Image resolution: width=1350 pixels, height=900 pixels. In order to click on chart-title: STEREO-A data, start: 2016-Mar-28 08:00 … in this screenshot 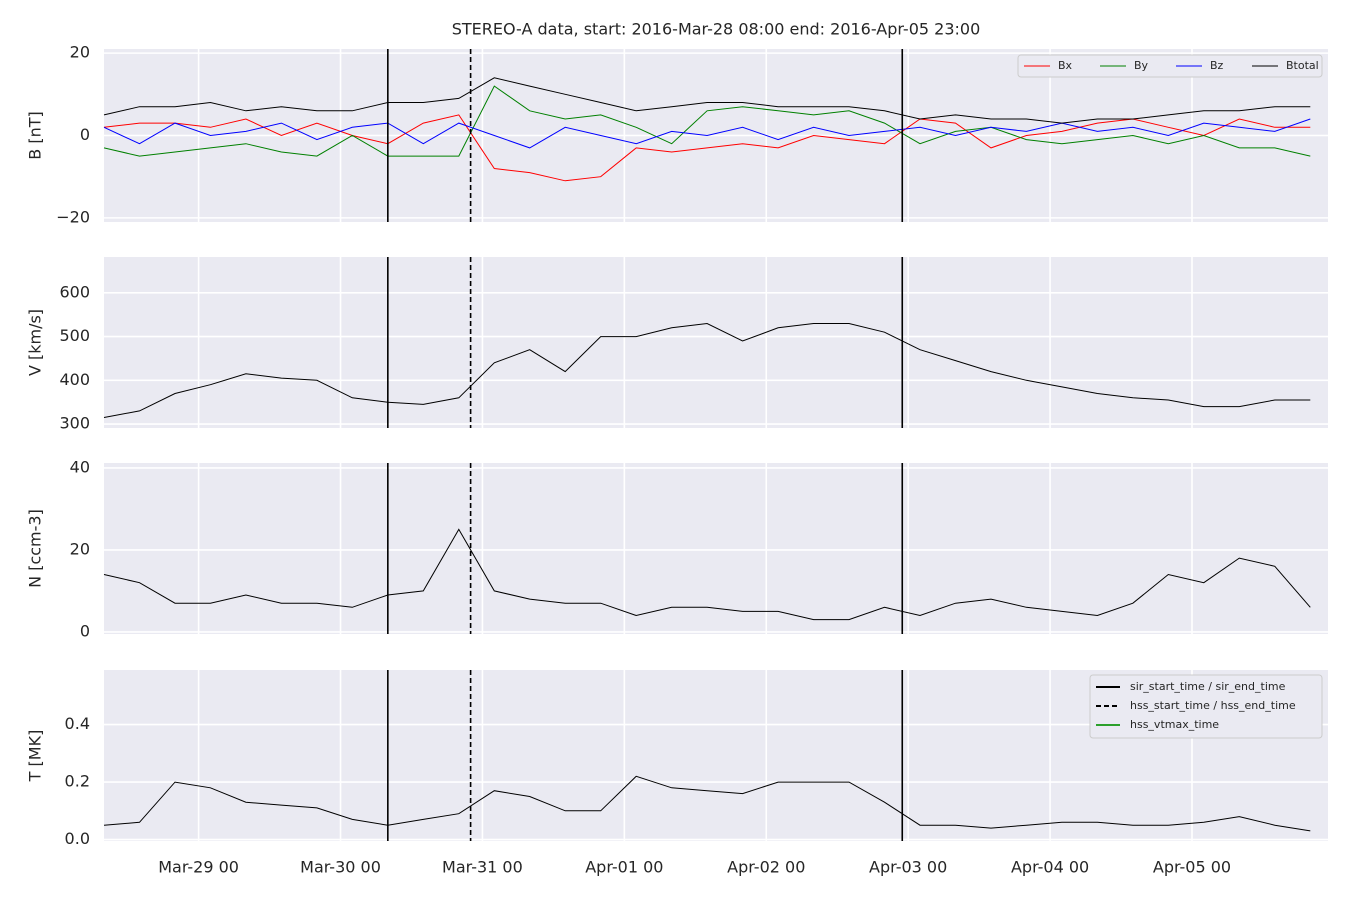, I will do `click(716, 29)`.